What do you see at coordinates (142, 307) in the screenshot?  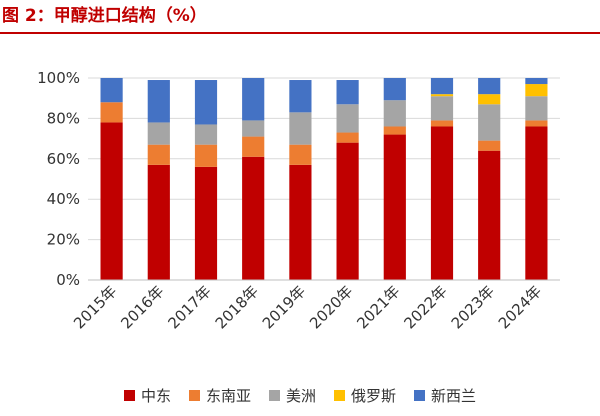 I see `x-tick-label: 2016年` at bounding box center [142, 307].